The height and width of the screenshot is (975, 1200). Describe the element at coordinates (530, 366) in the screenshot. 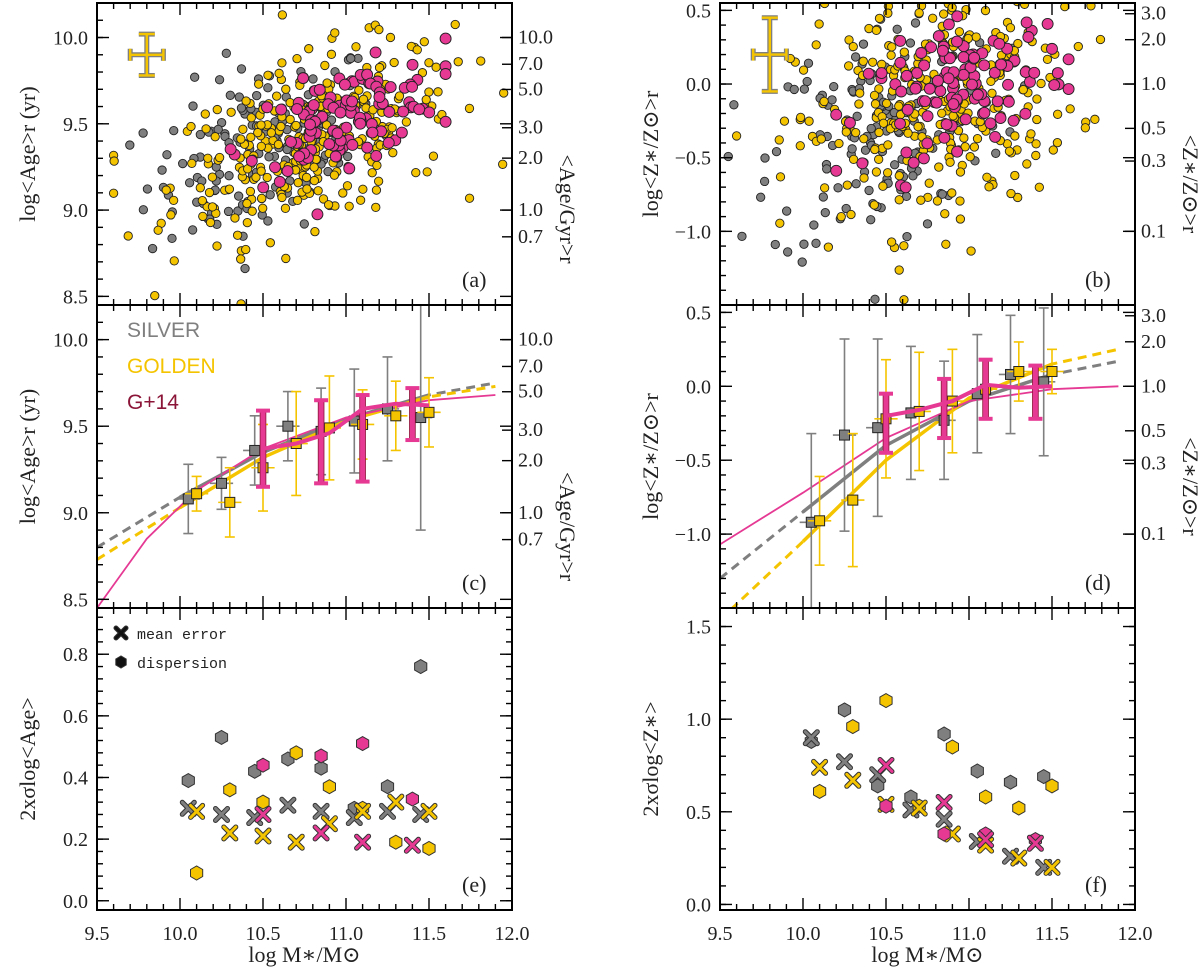

I see `right-tick-label: 7.0` at that location.